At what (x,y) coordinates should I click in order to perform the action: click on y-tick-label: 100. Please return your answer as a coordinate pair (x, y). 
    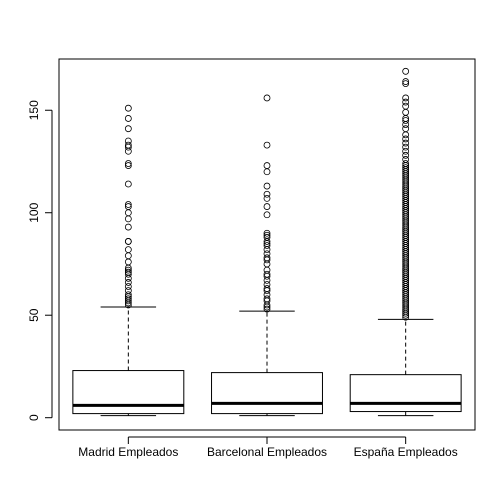
    Looking at the image, I should click on (34, 212).